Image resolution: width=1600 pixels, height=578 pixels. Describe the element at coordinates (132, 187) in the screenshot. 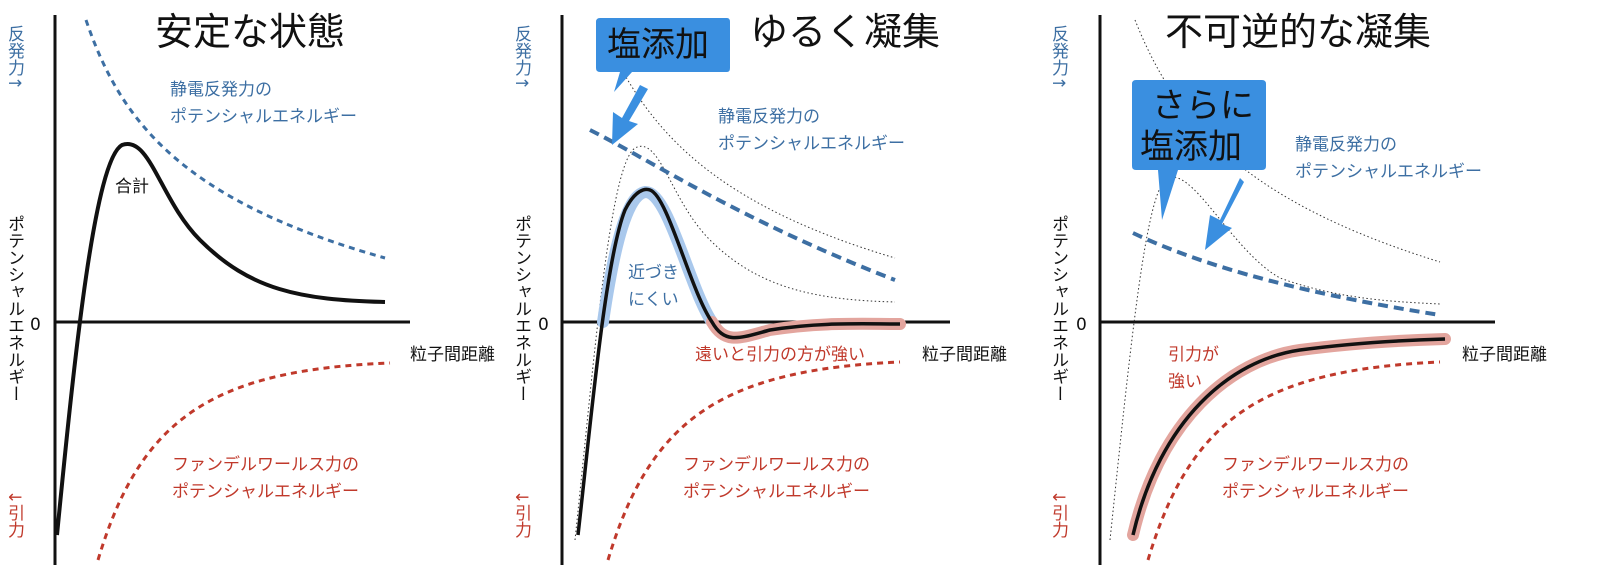

I see `total-label: 合計` at that location.